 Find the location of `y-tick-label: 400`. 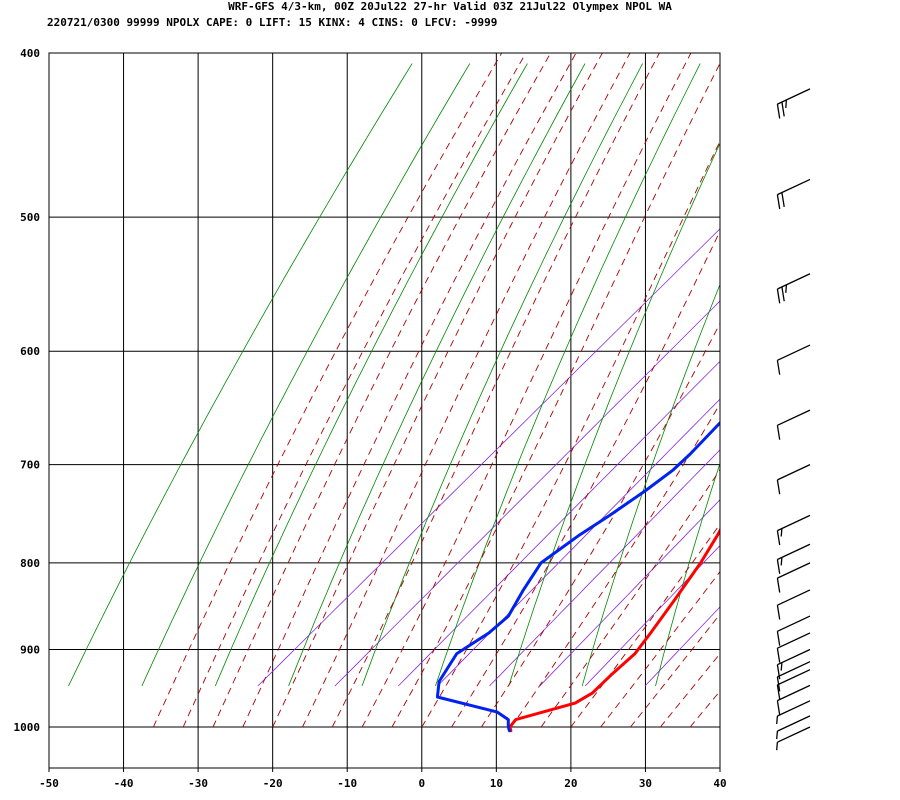

y-tick-label: 400 is located at coordinates (30, 53).